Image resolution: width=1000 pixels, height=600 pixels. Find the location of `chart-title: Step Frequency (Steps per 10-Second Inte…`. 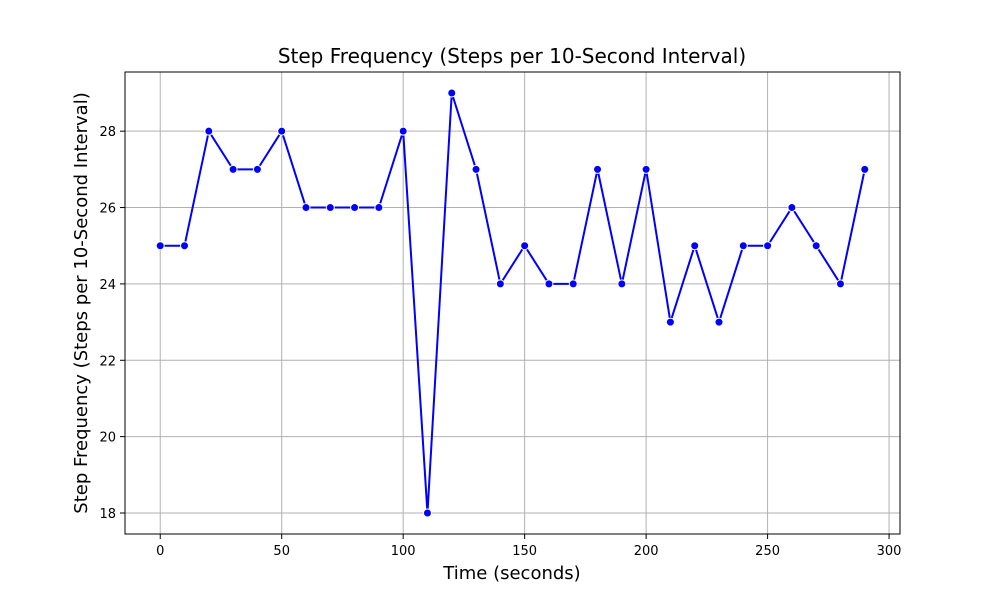

chart-title: Step Frequency (Steps per 10-Second Inte… is located at coordinates (512, 56).